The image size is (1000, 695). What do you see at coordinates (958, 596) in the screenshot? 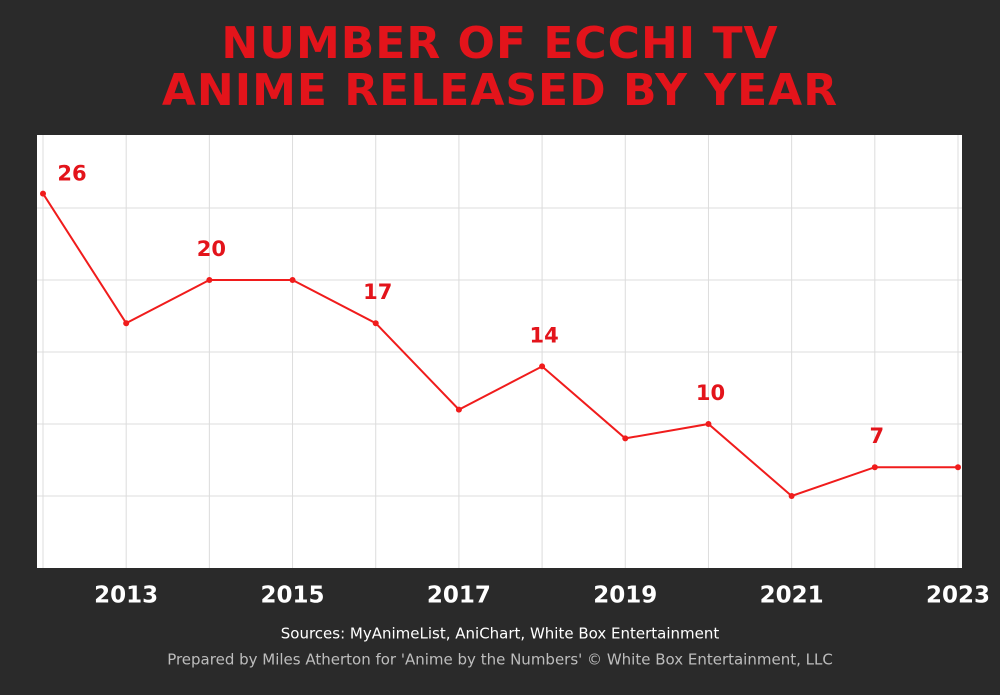
I see `x-tick-label: 2023` at bounding box center [958, 596].